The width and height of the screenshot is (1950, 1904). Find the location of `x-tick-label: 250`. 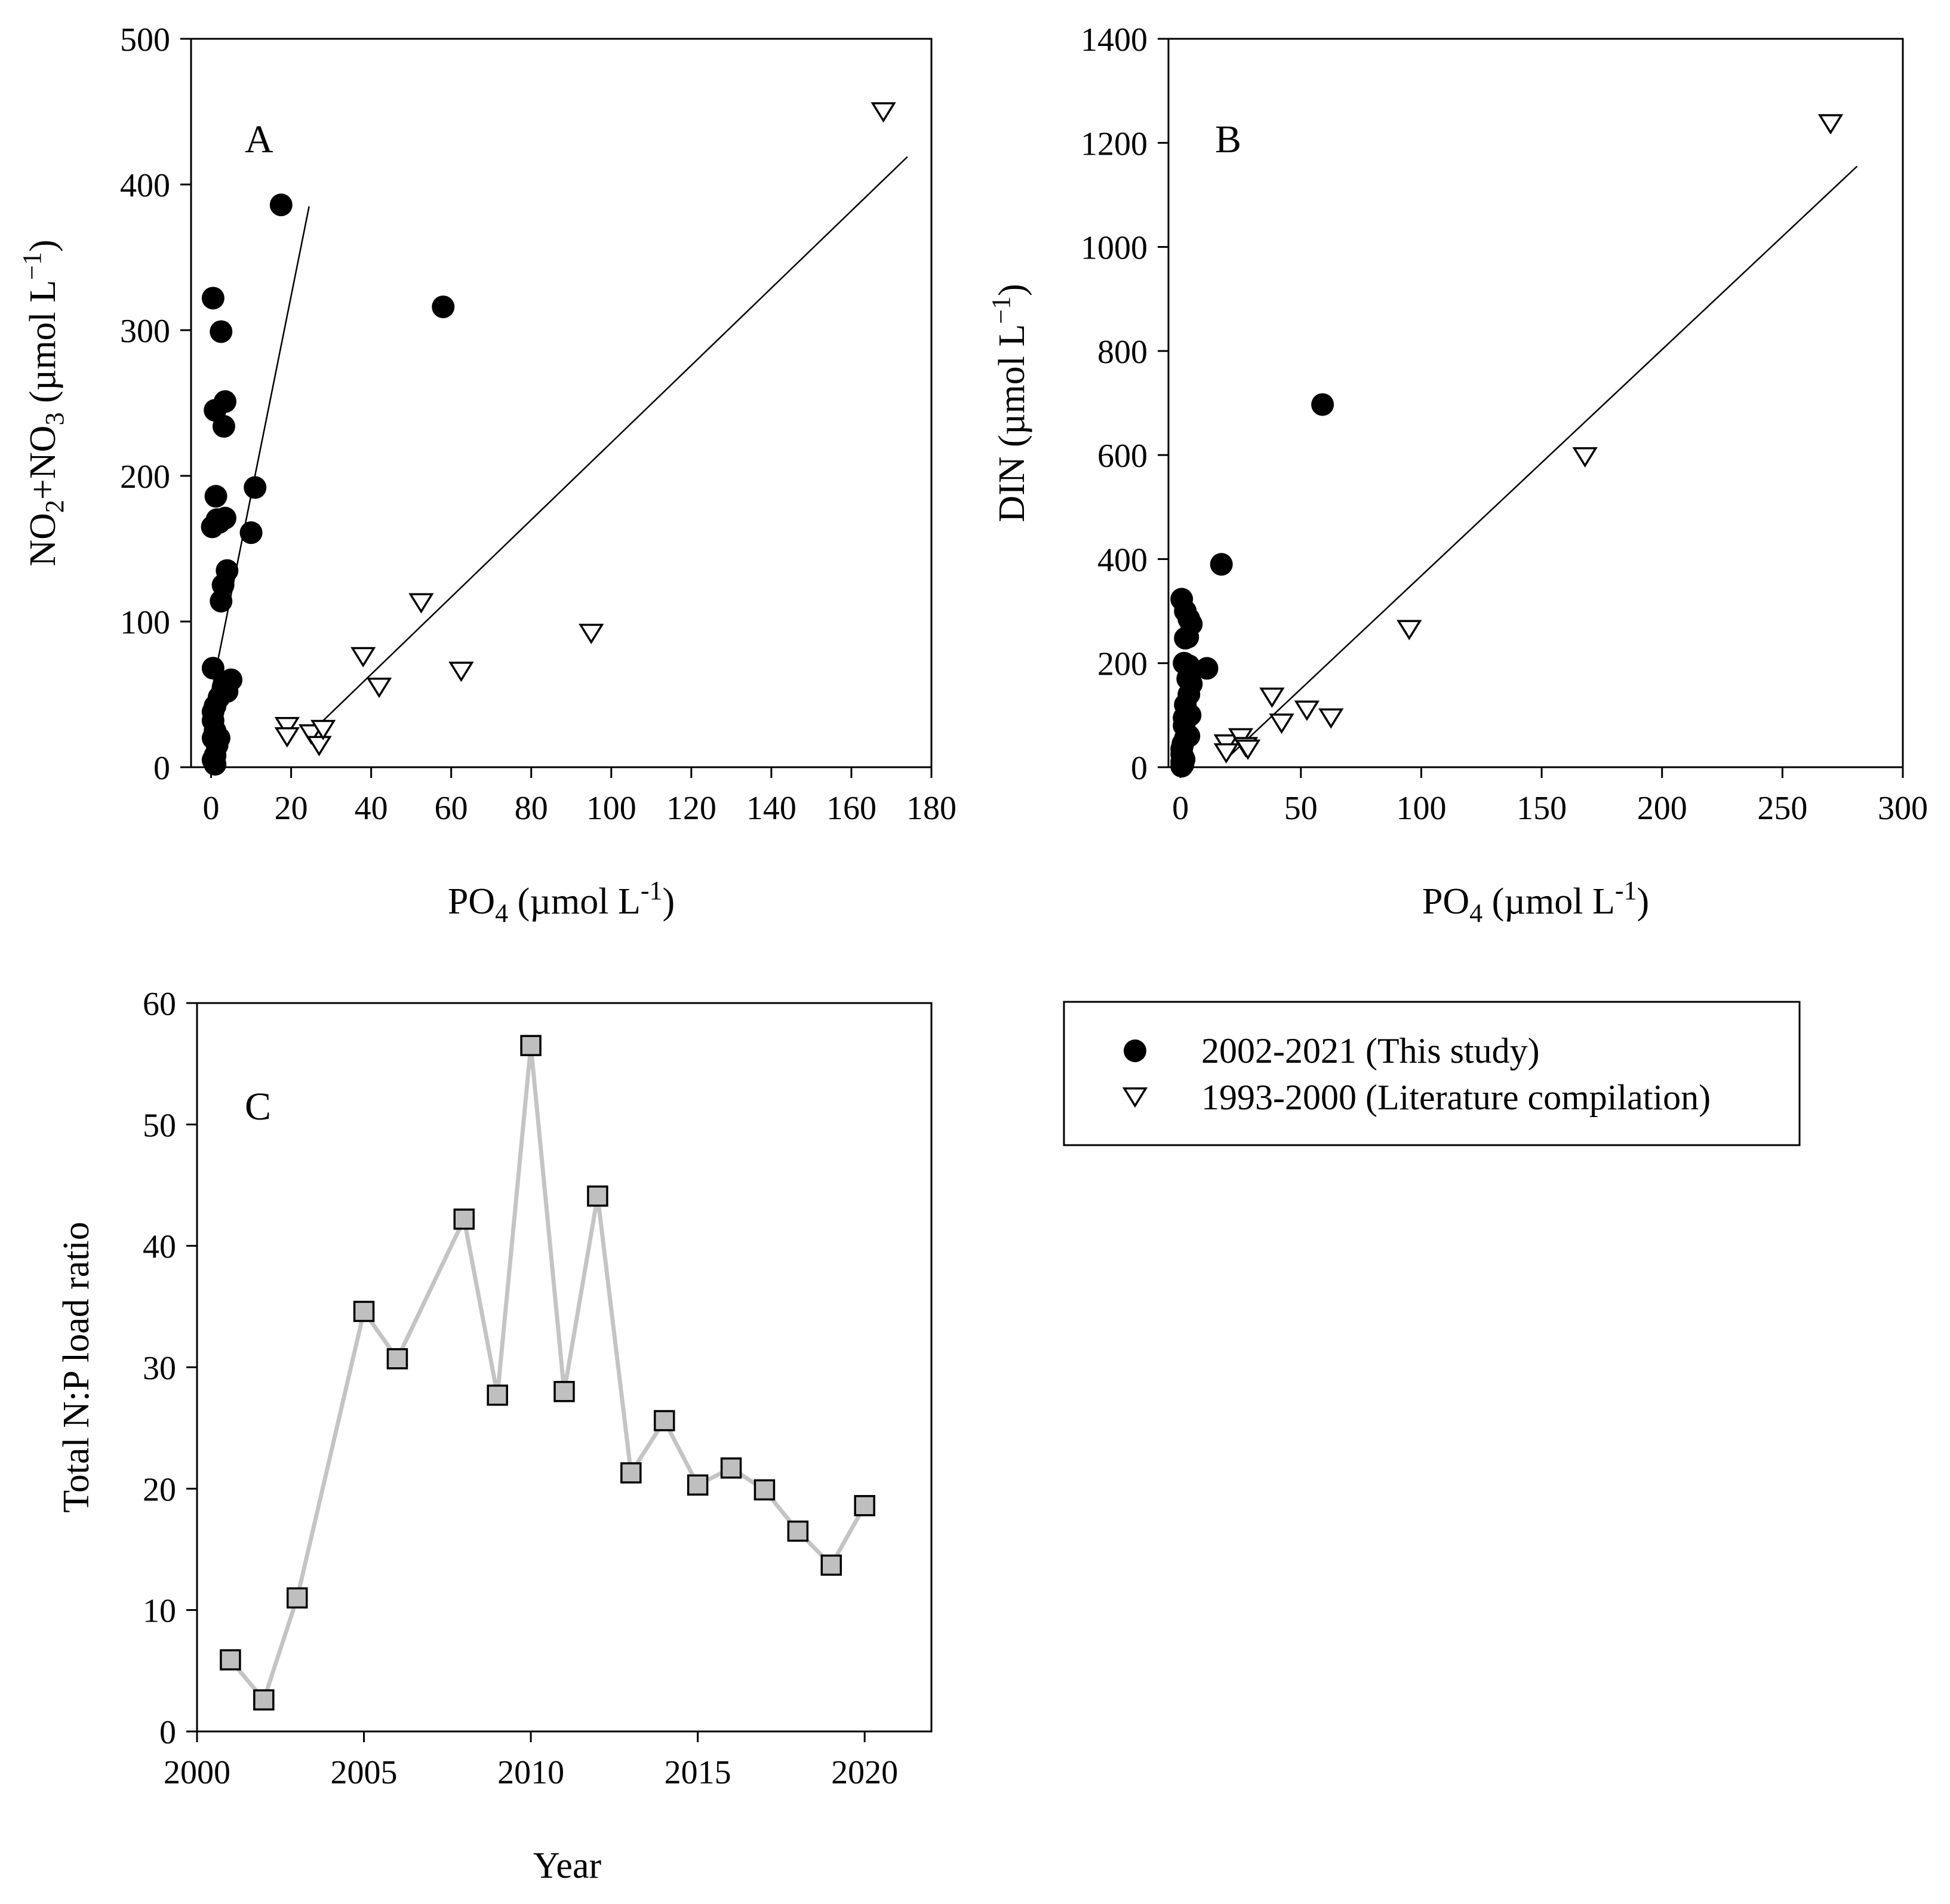

x-tick-label: 250 is located at coordinates (1782, 808).